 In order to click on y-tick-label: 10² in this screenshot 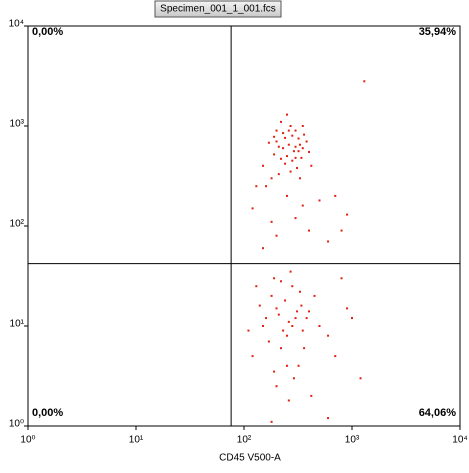, I will do `click(17, 224)`.